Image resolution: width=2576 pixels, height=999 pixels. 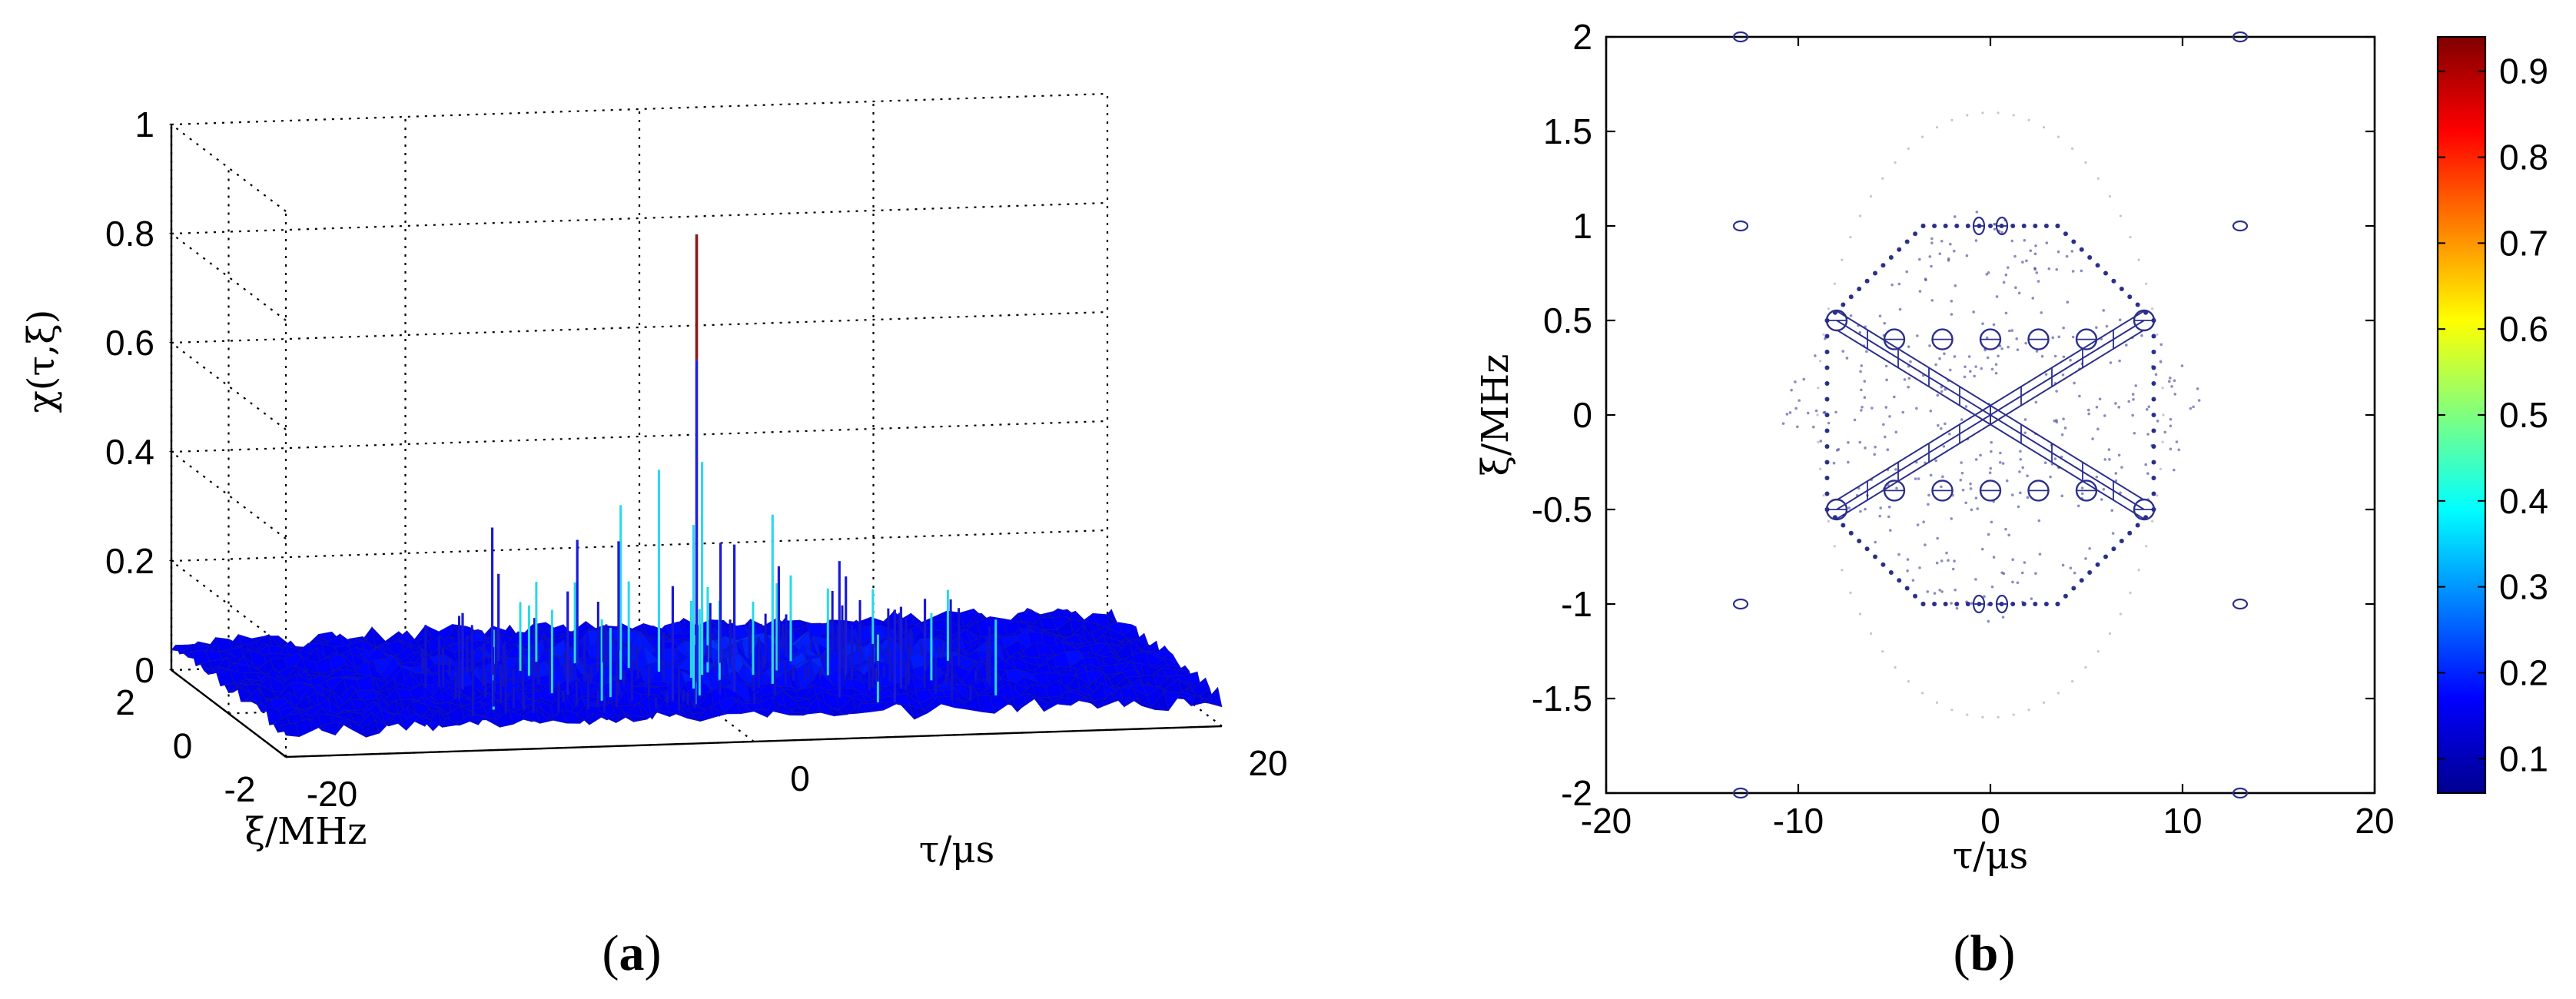 I want to click on colorbar-tick-label: 0.6, so click(x=2523, y=329).